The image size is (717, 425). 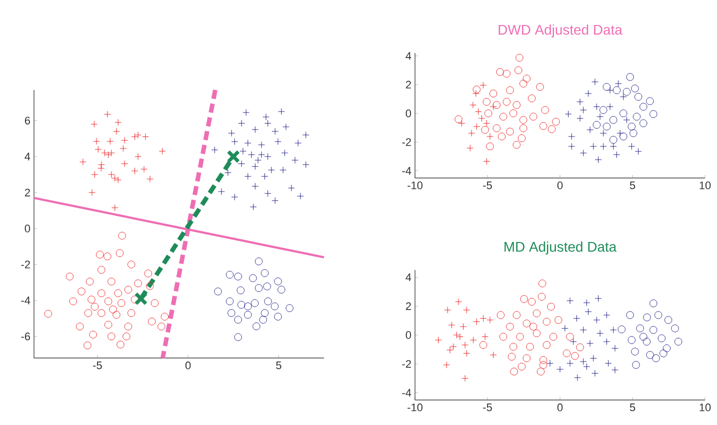 What do you see at coordinates (560, 248) in the screenshot?
I see `chart-title: MD Adjusted Data` at bounding box center [560, 248].